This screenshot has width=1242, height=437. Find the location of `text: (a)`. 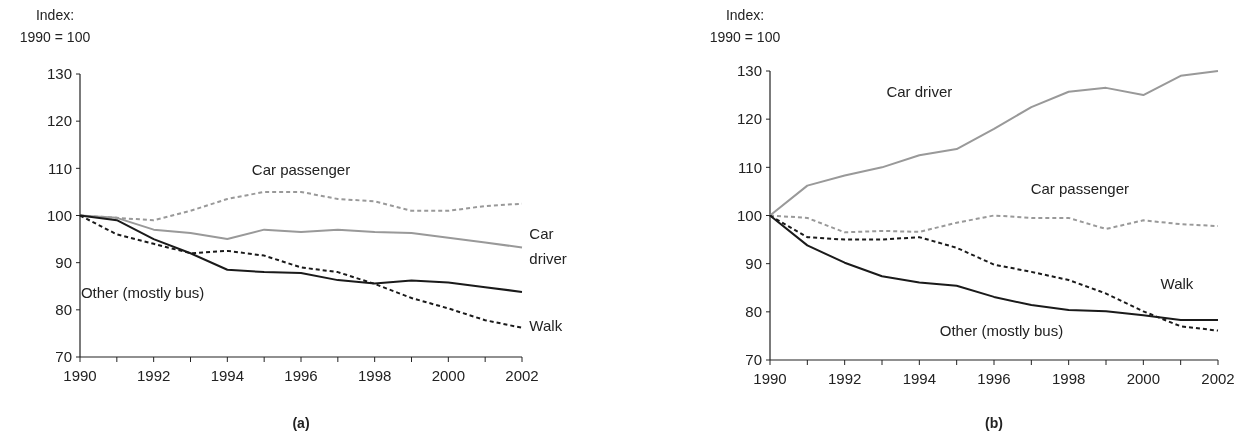

text: (a) is located at coordinates (301, 423).